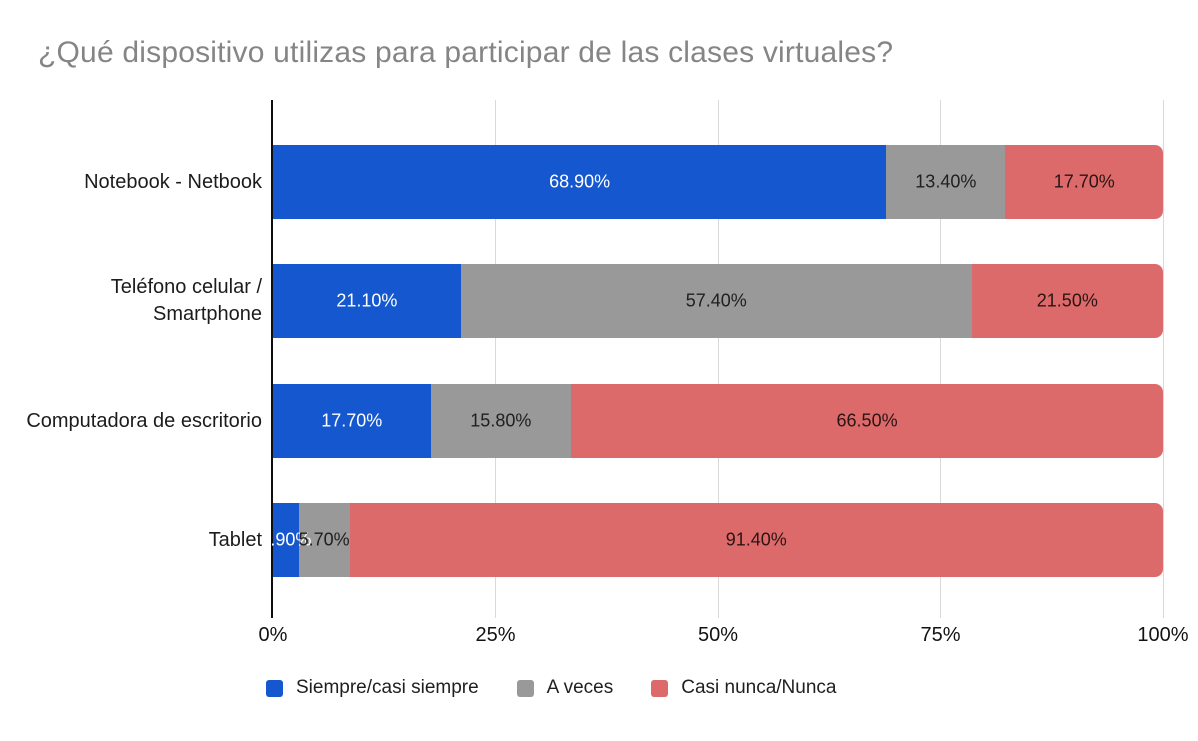 Image resolution: width=1198 pixels, height=741 pixels. Describe the element at coordinates (1163, 635) in the screenshot. I see `x-tick-label-100: 100%` at that location.